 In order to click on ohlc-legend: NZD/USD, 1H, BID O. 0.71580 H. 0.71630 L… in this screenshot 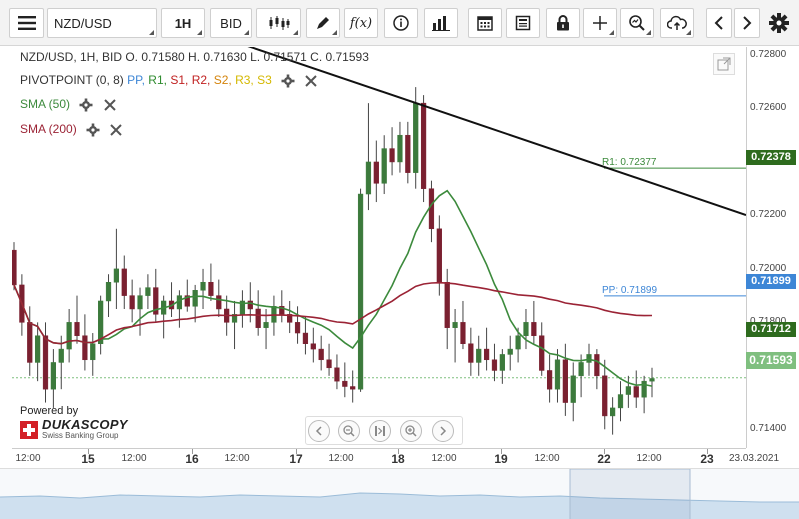, I will do `click(194, 57)`.